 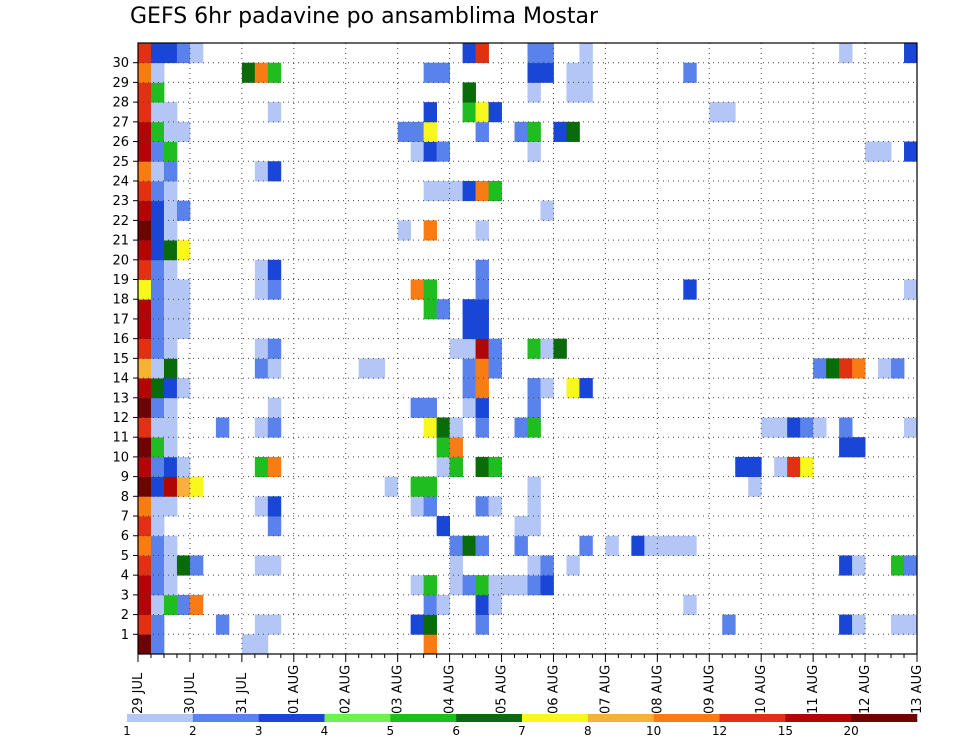 What do you see at coordinates (120, 221) in the screenshot?
I see `y-tick-label: 22` at bounding box center [120, 221].